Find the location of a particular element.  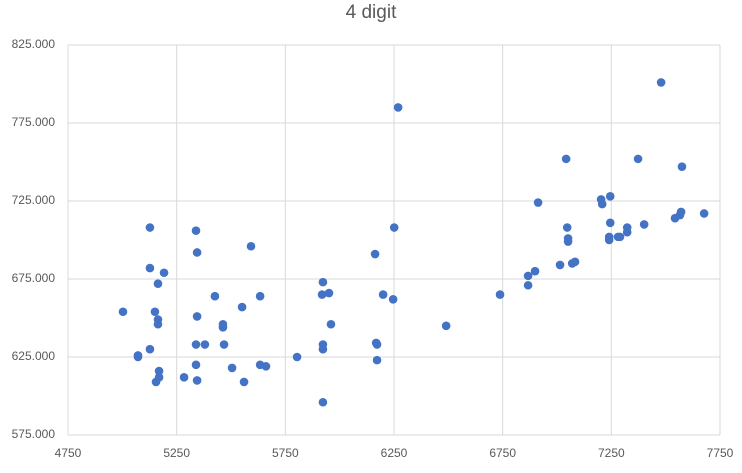

x-tick-label: 4750 is located at coordinates (68, 453).